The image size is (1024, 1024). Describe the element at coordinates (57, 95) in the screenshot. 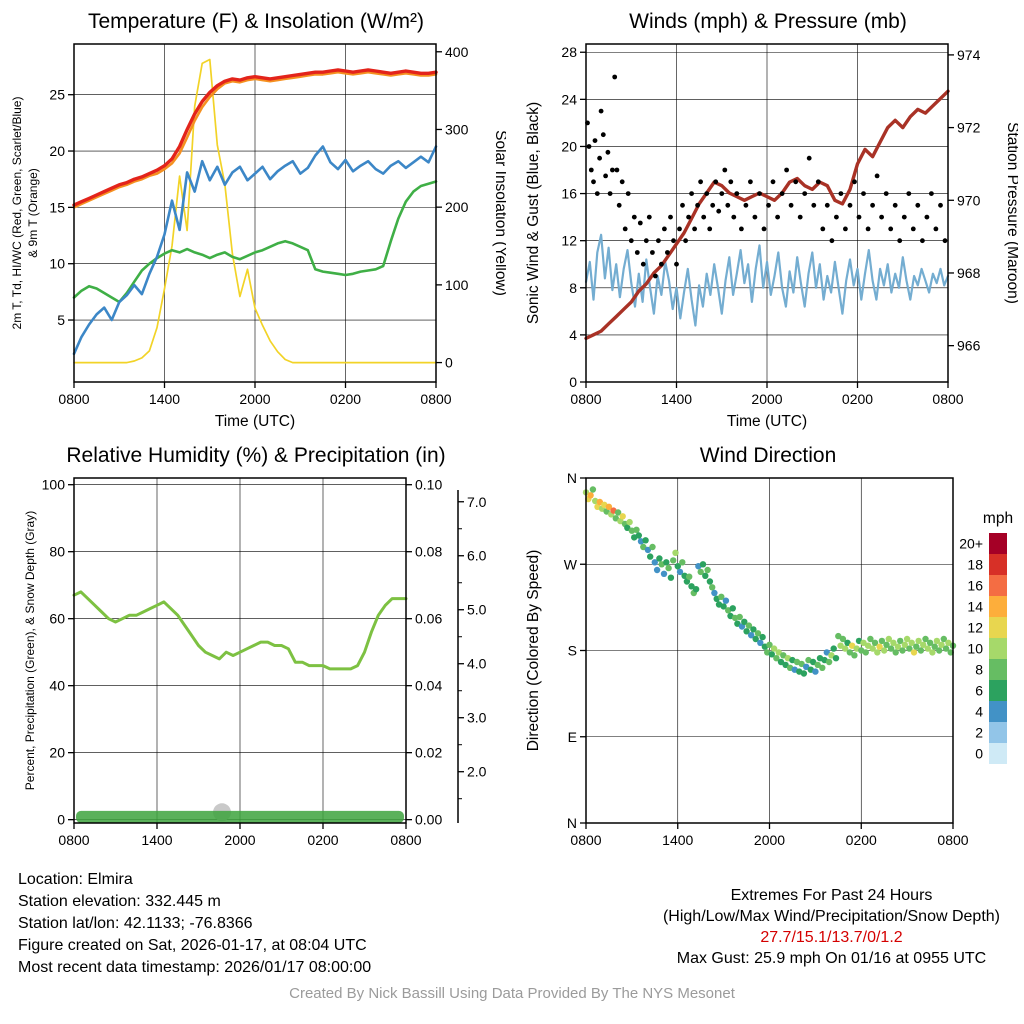

I see `svg-text: 25` at that location.